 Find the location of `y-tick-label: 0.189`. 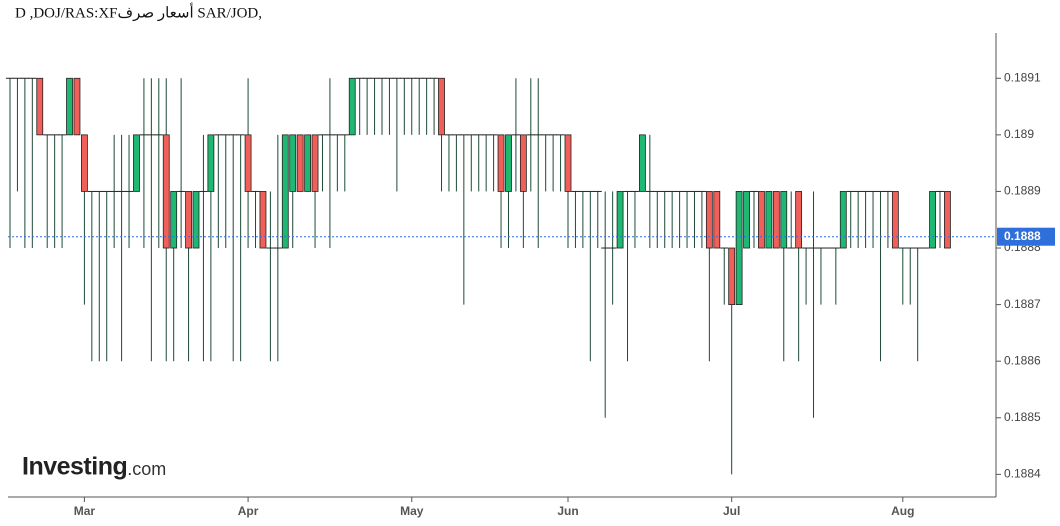

y-tick-label: 0.189 is located at coordinates (1019, 134).